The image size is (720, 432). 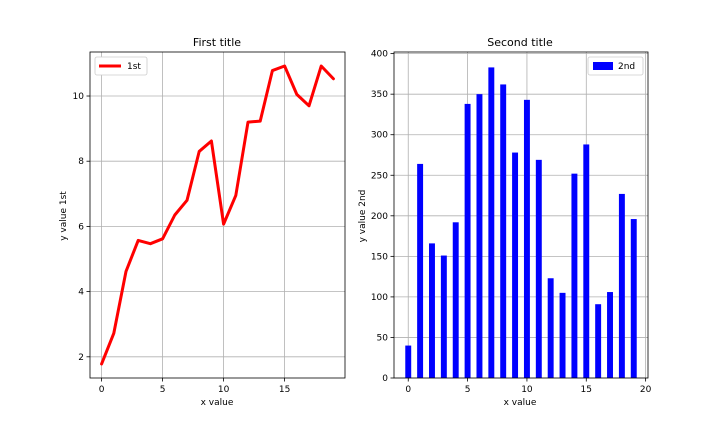 I want to click on legend-label-1st: 1st, so click(x=134, y=67).